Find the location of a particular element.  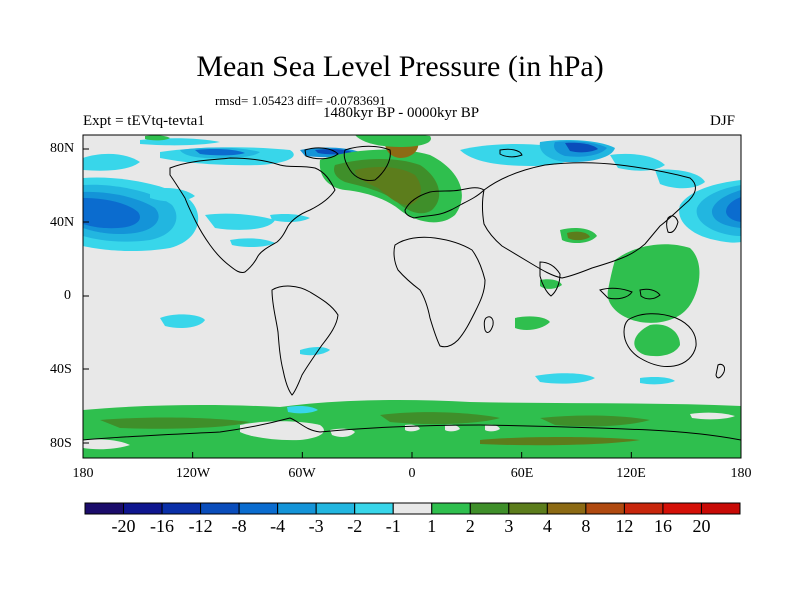

new-zealand-coast is located at coordinates (720, 371).